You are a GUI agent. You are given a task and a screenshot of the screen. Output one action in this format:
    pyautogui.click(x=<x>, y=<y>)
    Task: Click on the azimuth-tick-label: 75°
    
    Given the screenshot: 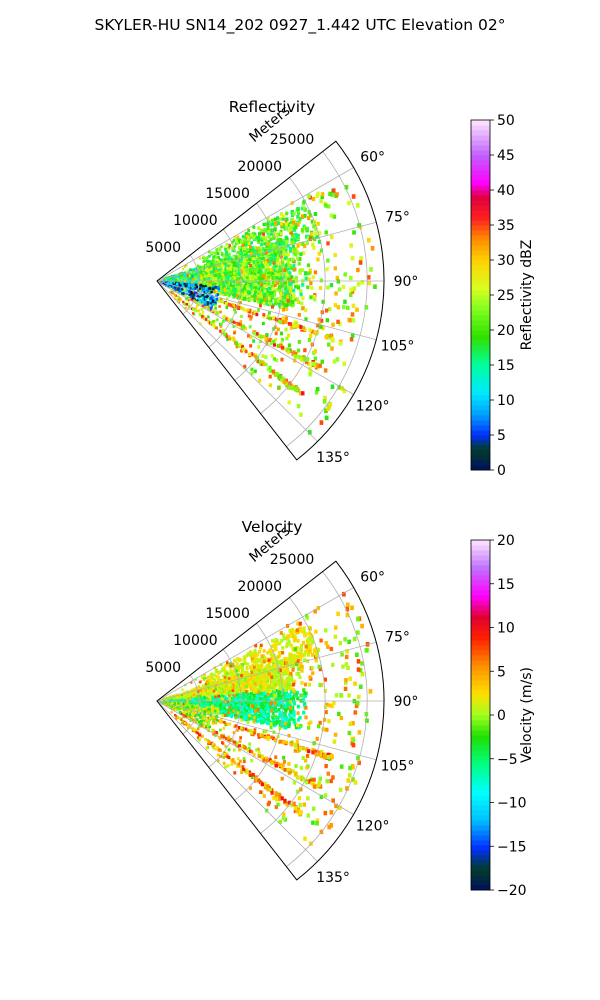 What is the action you would take?
    pyautogui.click(x=397, y=218)
    